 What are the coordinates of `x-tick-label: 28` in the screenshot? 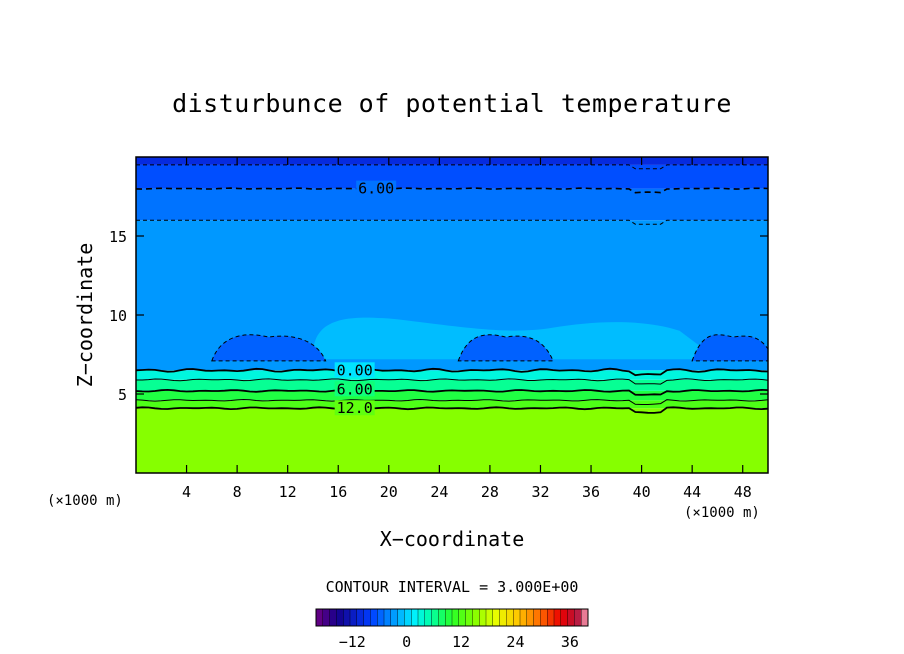 It's located at (490, 492).